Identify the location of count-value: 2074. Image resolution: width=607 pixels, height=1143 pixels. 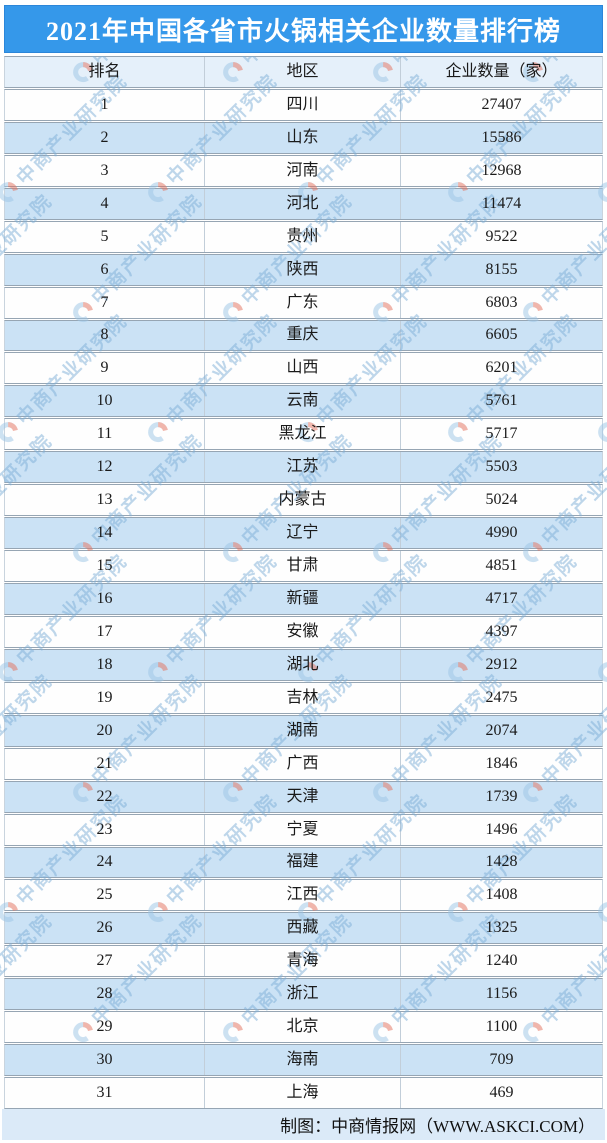
(501, 730).